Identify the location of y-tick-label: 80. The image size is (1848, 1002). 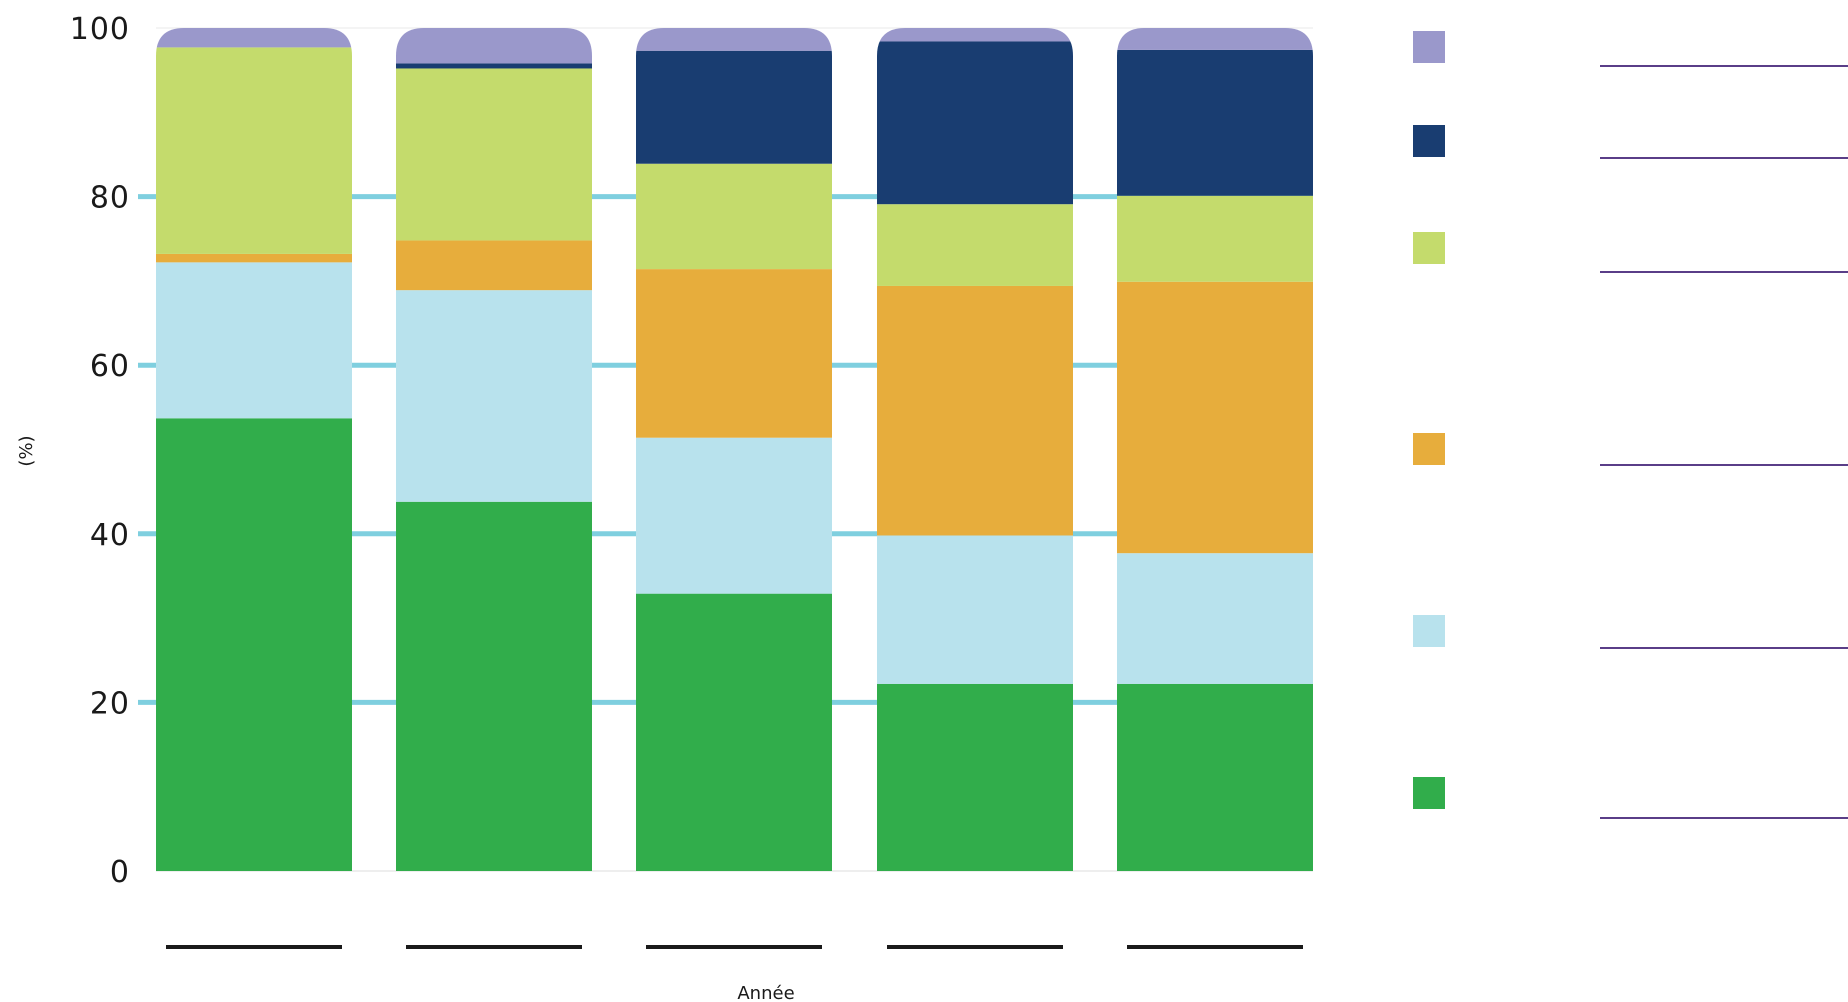
(110, 198).